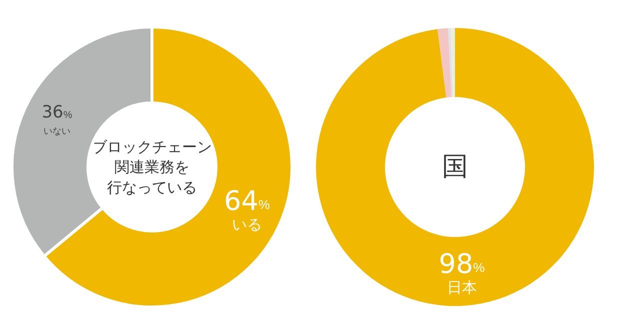 This screenshot has height=334, width=634. What do you see at coordinates (247, 202) in the screenshot?
I see `data-label: 64%` at bounding box center [247, 202].